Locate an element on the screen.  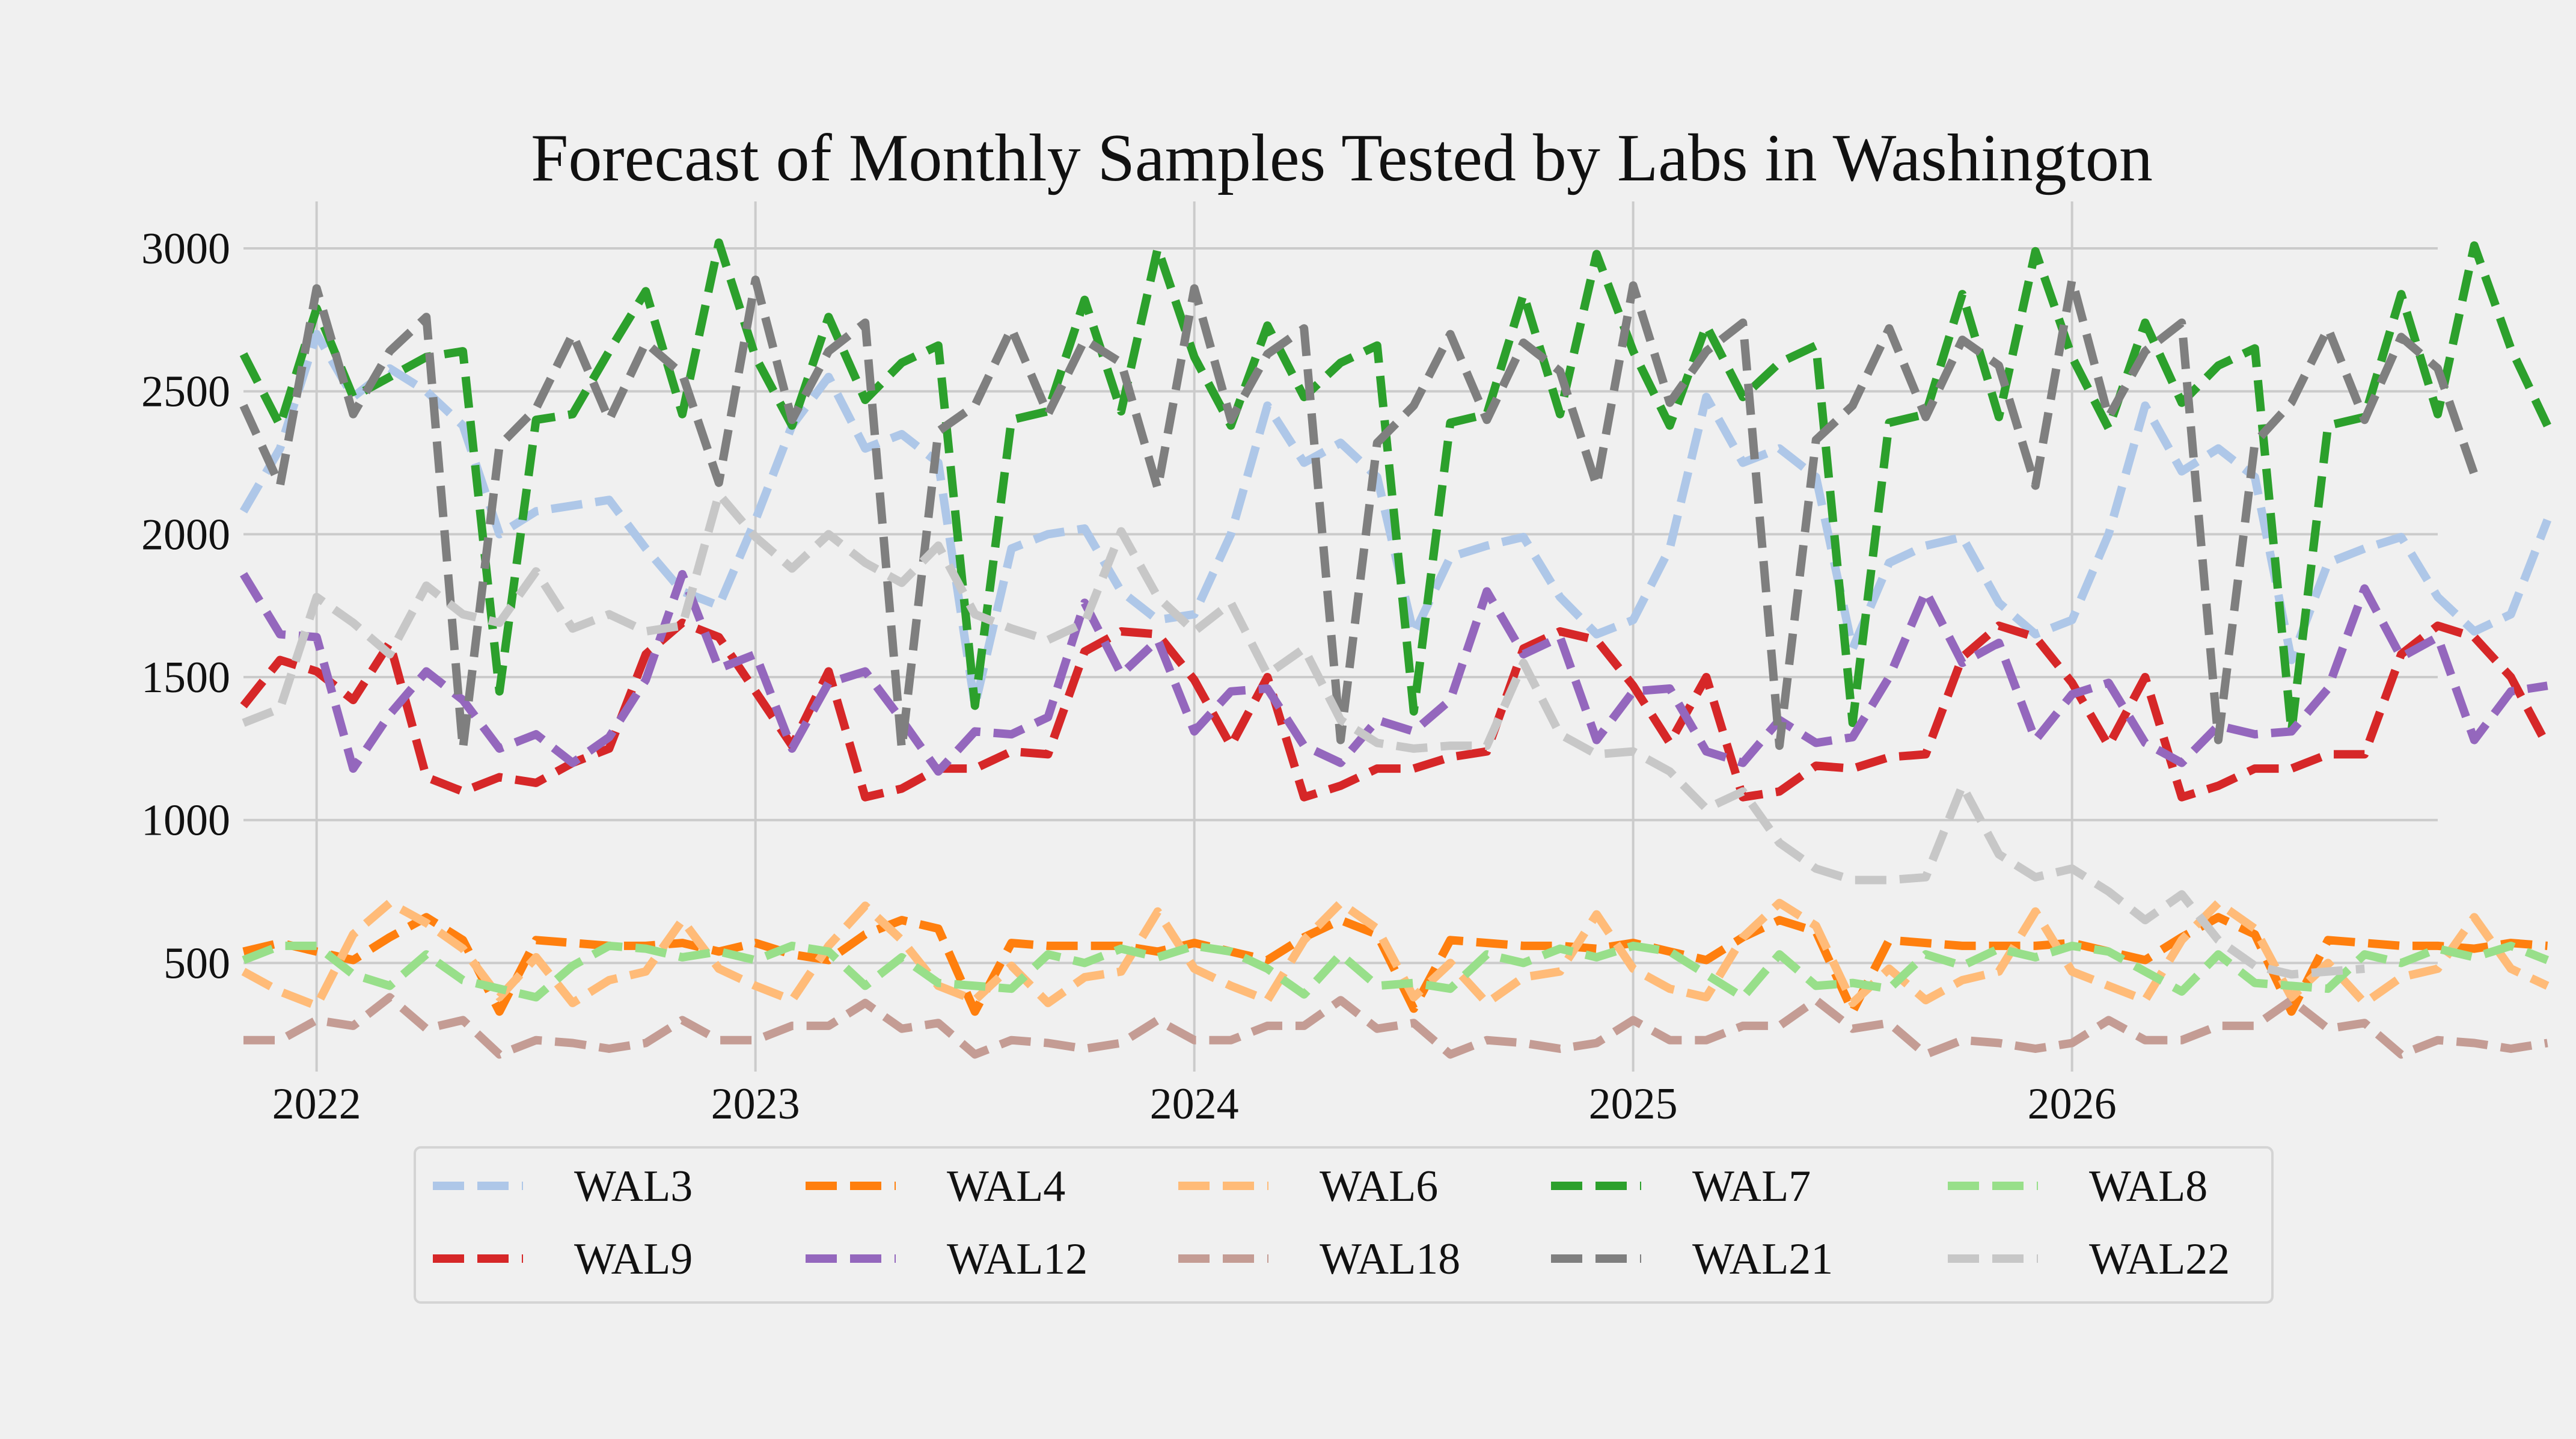
x-tick-label: 2025 is located at coordinates (1633, 1104).